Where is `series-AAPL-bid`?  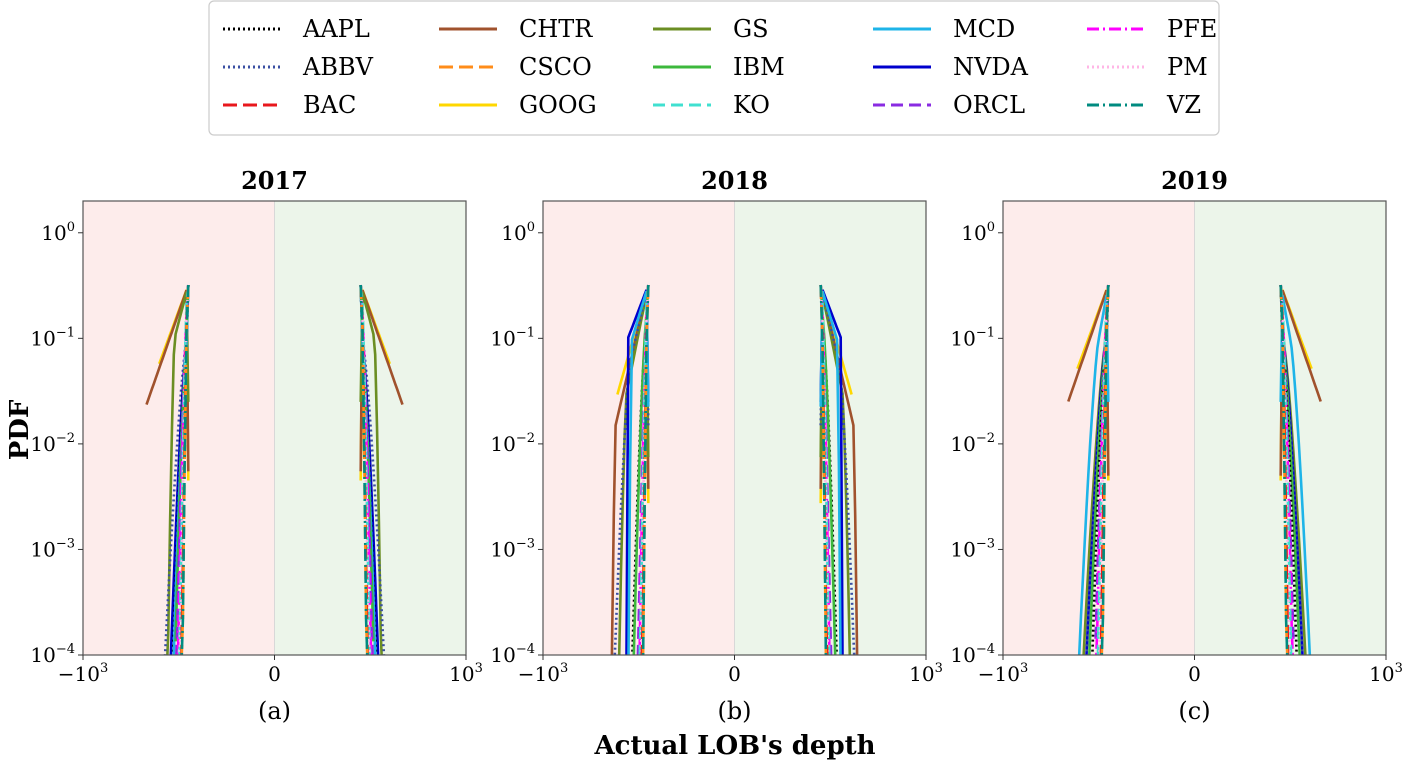 series-AAPL-bid is located at coordinates (1100, 469).